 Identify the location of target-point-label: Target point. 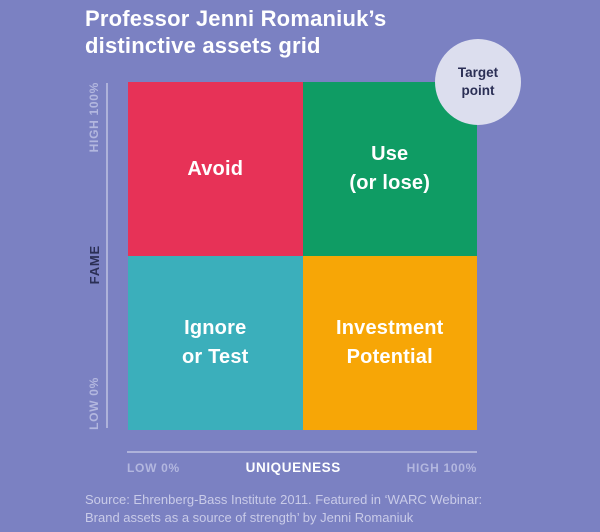
(478, 81).